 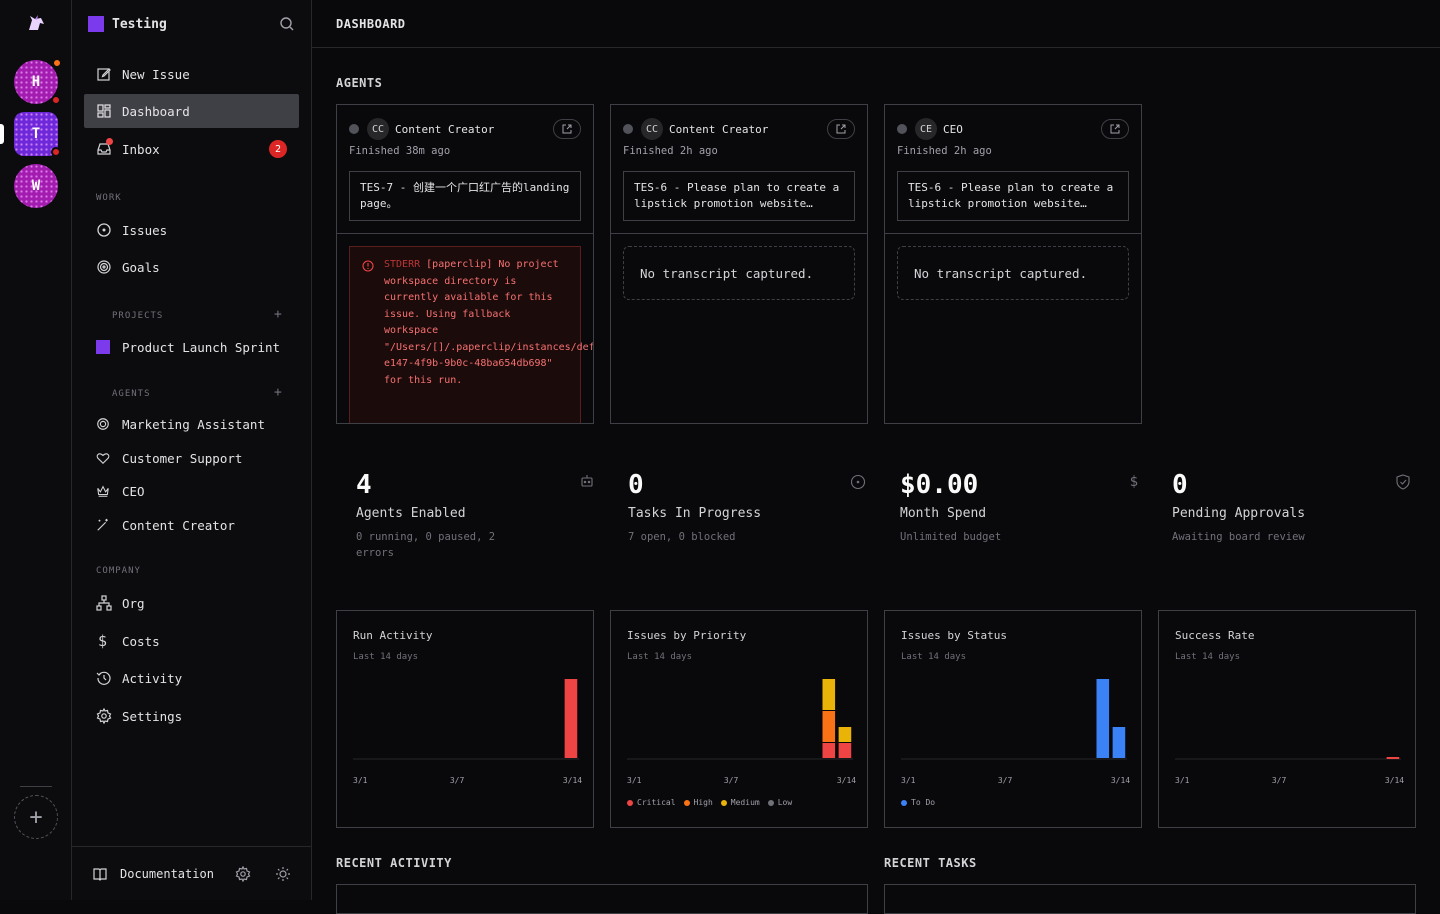 I want to click on projects-section-label: PROJECTS, so click(x=138, y=316).